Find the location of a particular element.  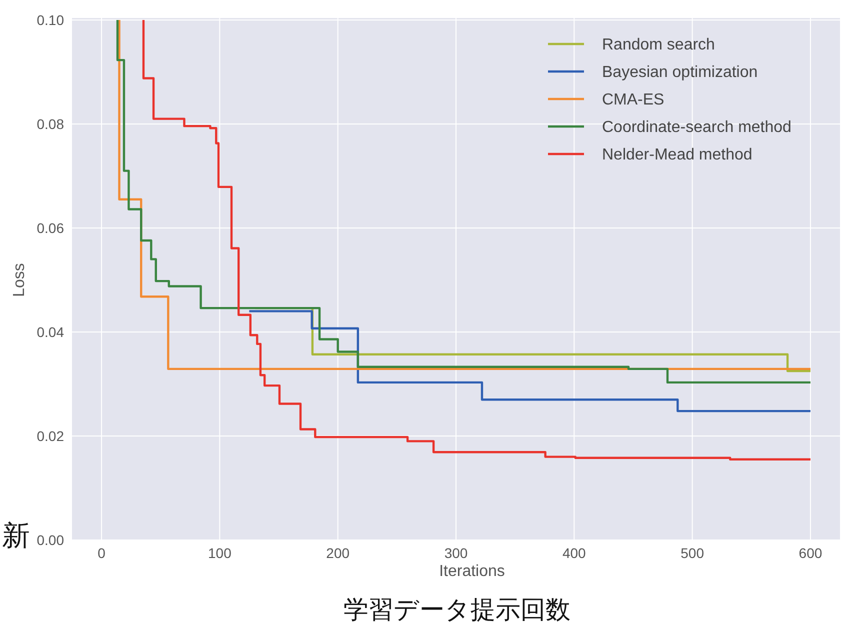

x-tick-label: 200 is located at coordinates (338, 553).